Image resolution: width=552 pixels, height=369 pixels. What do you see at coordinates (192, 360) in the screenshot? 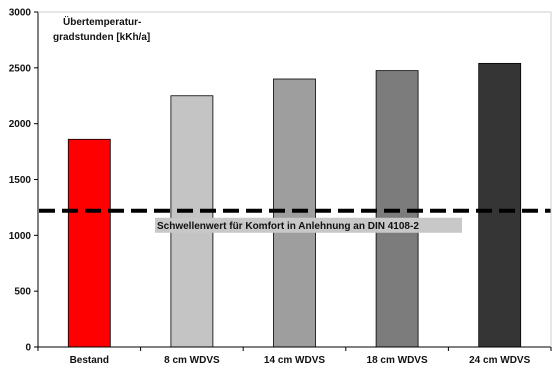
I see `category-label: 8 cm WDVS` at bounding box center [192, 360].